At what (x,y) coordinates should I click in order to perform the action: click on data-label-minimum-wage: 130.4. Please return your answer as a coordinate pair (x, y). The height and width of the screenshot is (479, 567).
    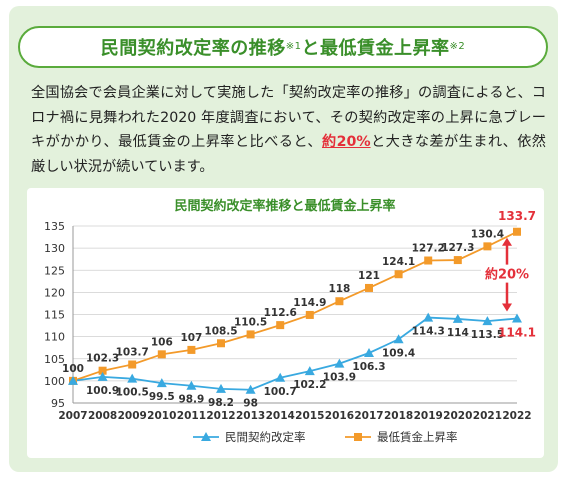
    Looking at the image, I should click on (487, 234).